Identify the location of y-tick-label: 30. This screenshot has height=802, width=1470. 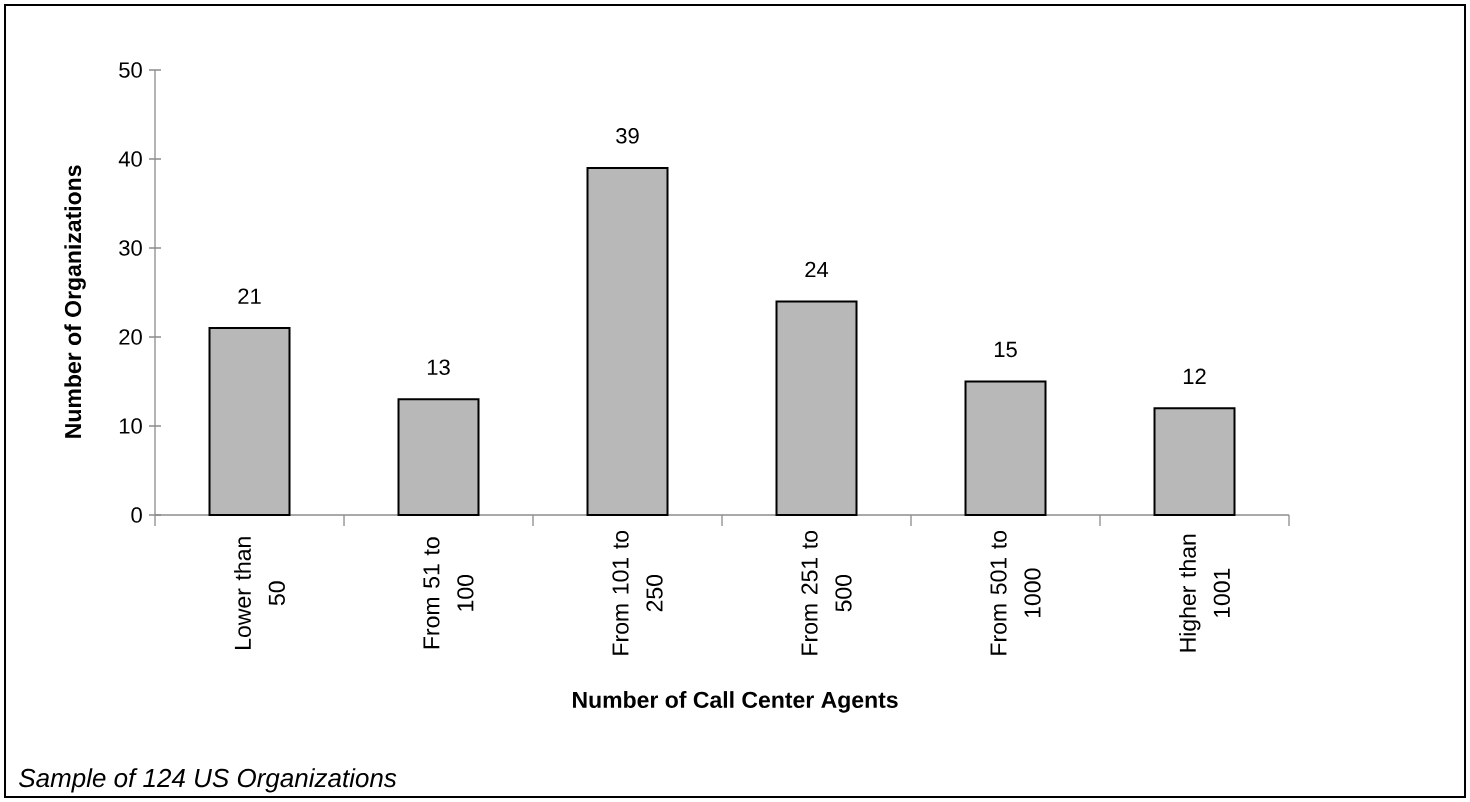
(130, 248).